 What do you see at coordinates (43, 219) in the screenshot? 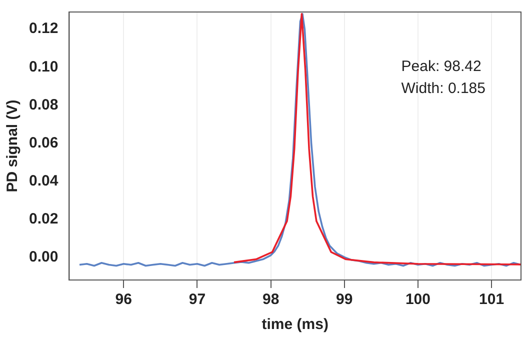
I see `y-tick-label: 0.02` at bounding box center [43, 219].